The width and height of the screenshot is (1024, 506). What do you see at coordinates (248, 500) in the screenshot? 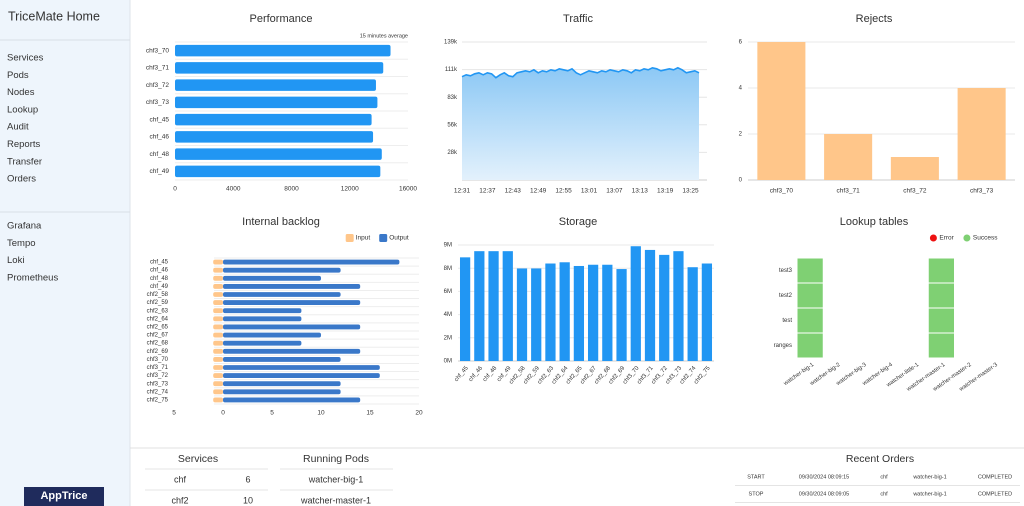
I see `cell: 10` at bounding box center [248, 500].